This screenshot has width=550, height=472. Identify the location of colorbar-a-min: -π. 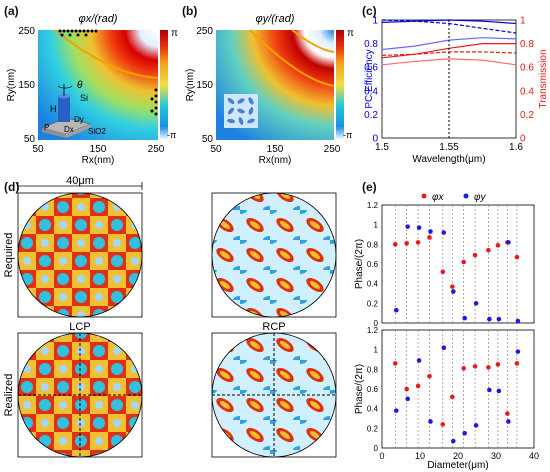
(171, 135).